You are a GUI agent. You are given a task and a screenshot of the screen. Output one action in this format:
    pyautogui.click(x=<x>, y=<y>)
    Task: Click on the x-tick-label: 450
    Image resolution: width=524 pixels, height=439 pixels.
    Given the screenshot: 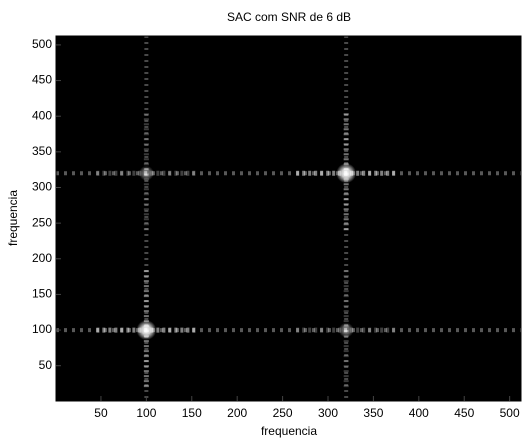 What is the action you would take?
    pyautogui.click(x=464, y=413)
    